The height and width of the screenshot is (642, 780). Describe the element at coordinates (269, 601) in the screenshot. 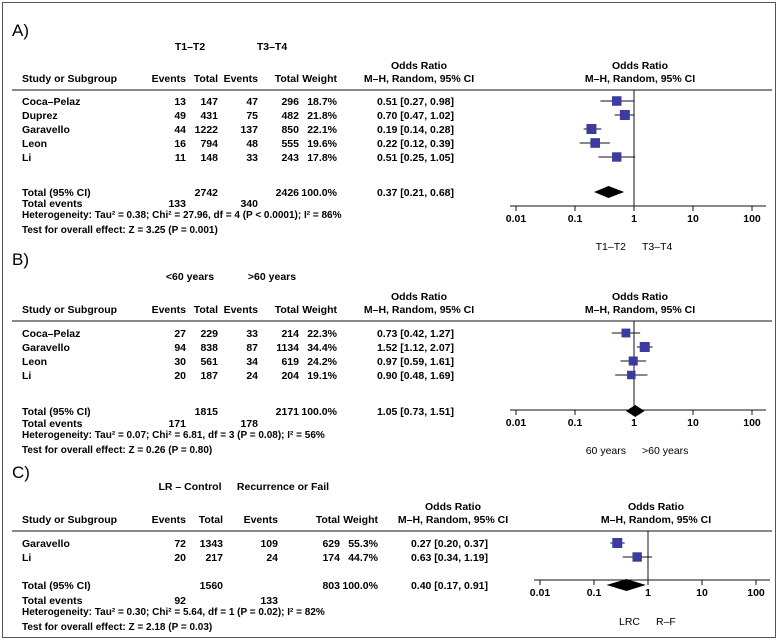

I see `total-events2: 133` at that location.